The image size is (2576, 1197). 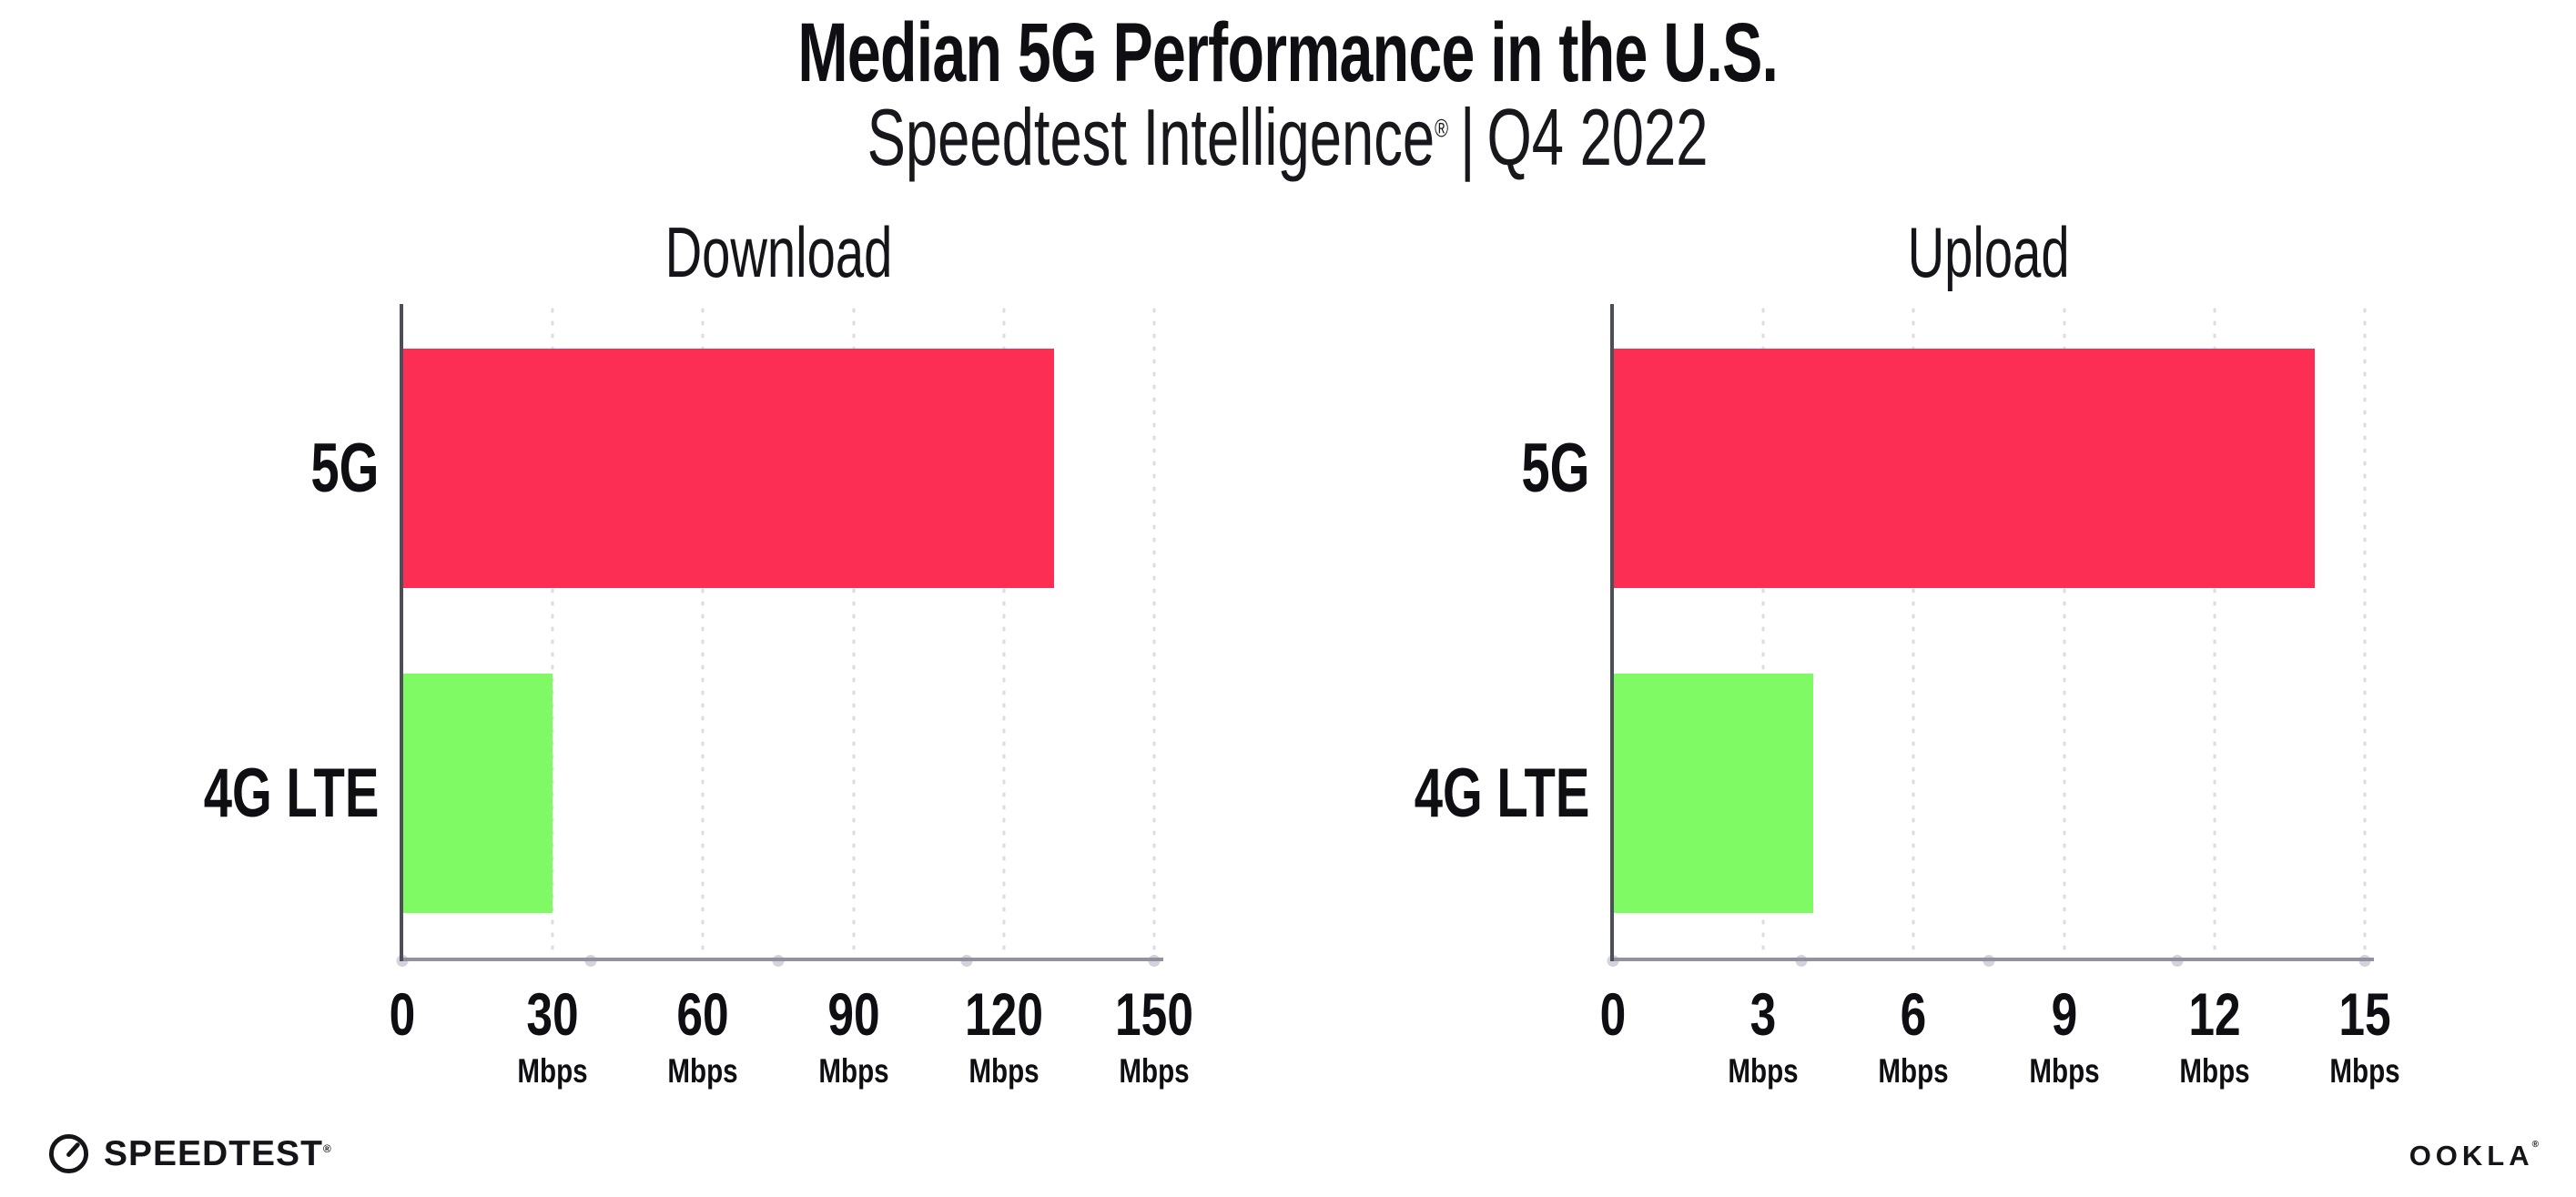 What do you see at coordinates (1151, 137) in the screenshot?
I see `subtitle-brand: Speedtest Intelligence` at bounding box center [1151, 137].